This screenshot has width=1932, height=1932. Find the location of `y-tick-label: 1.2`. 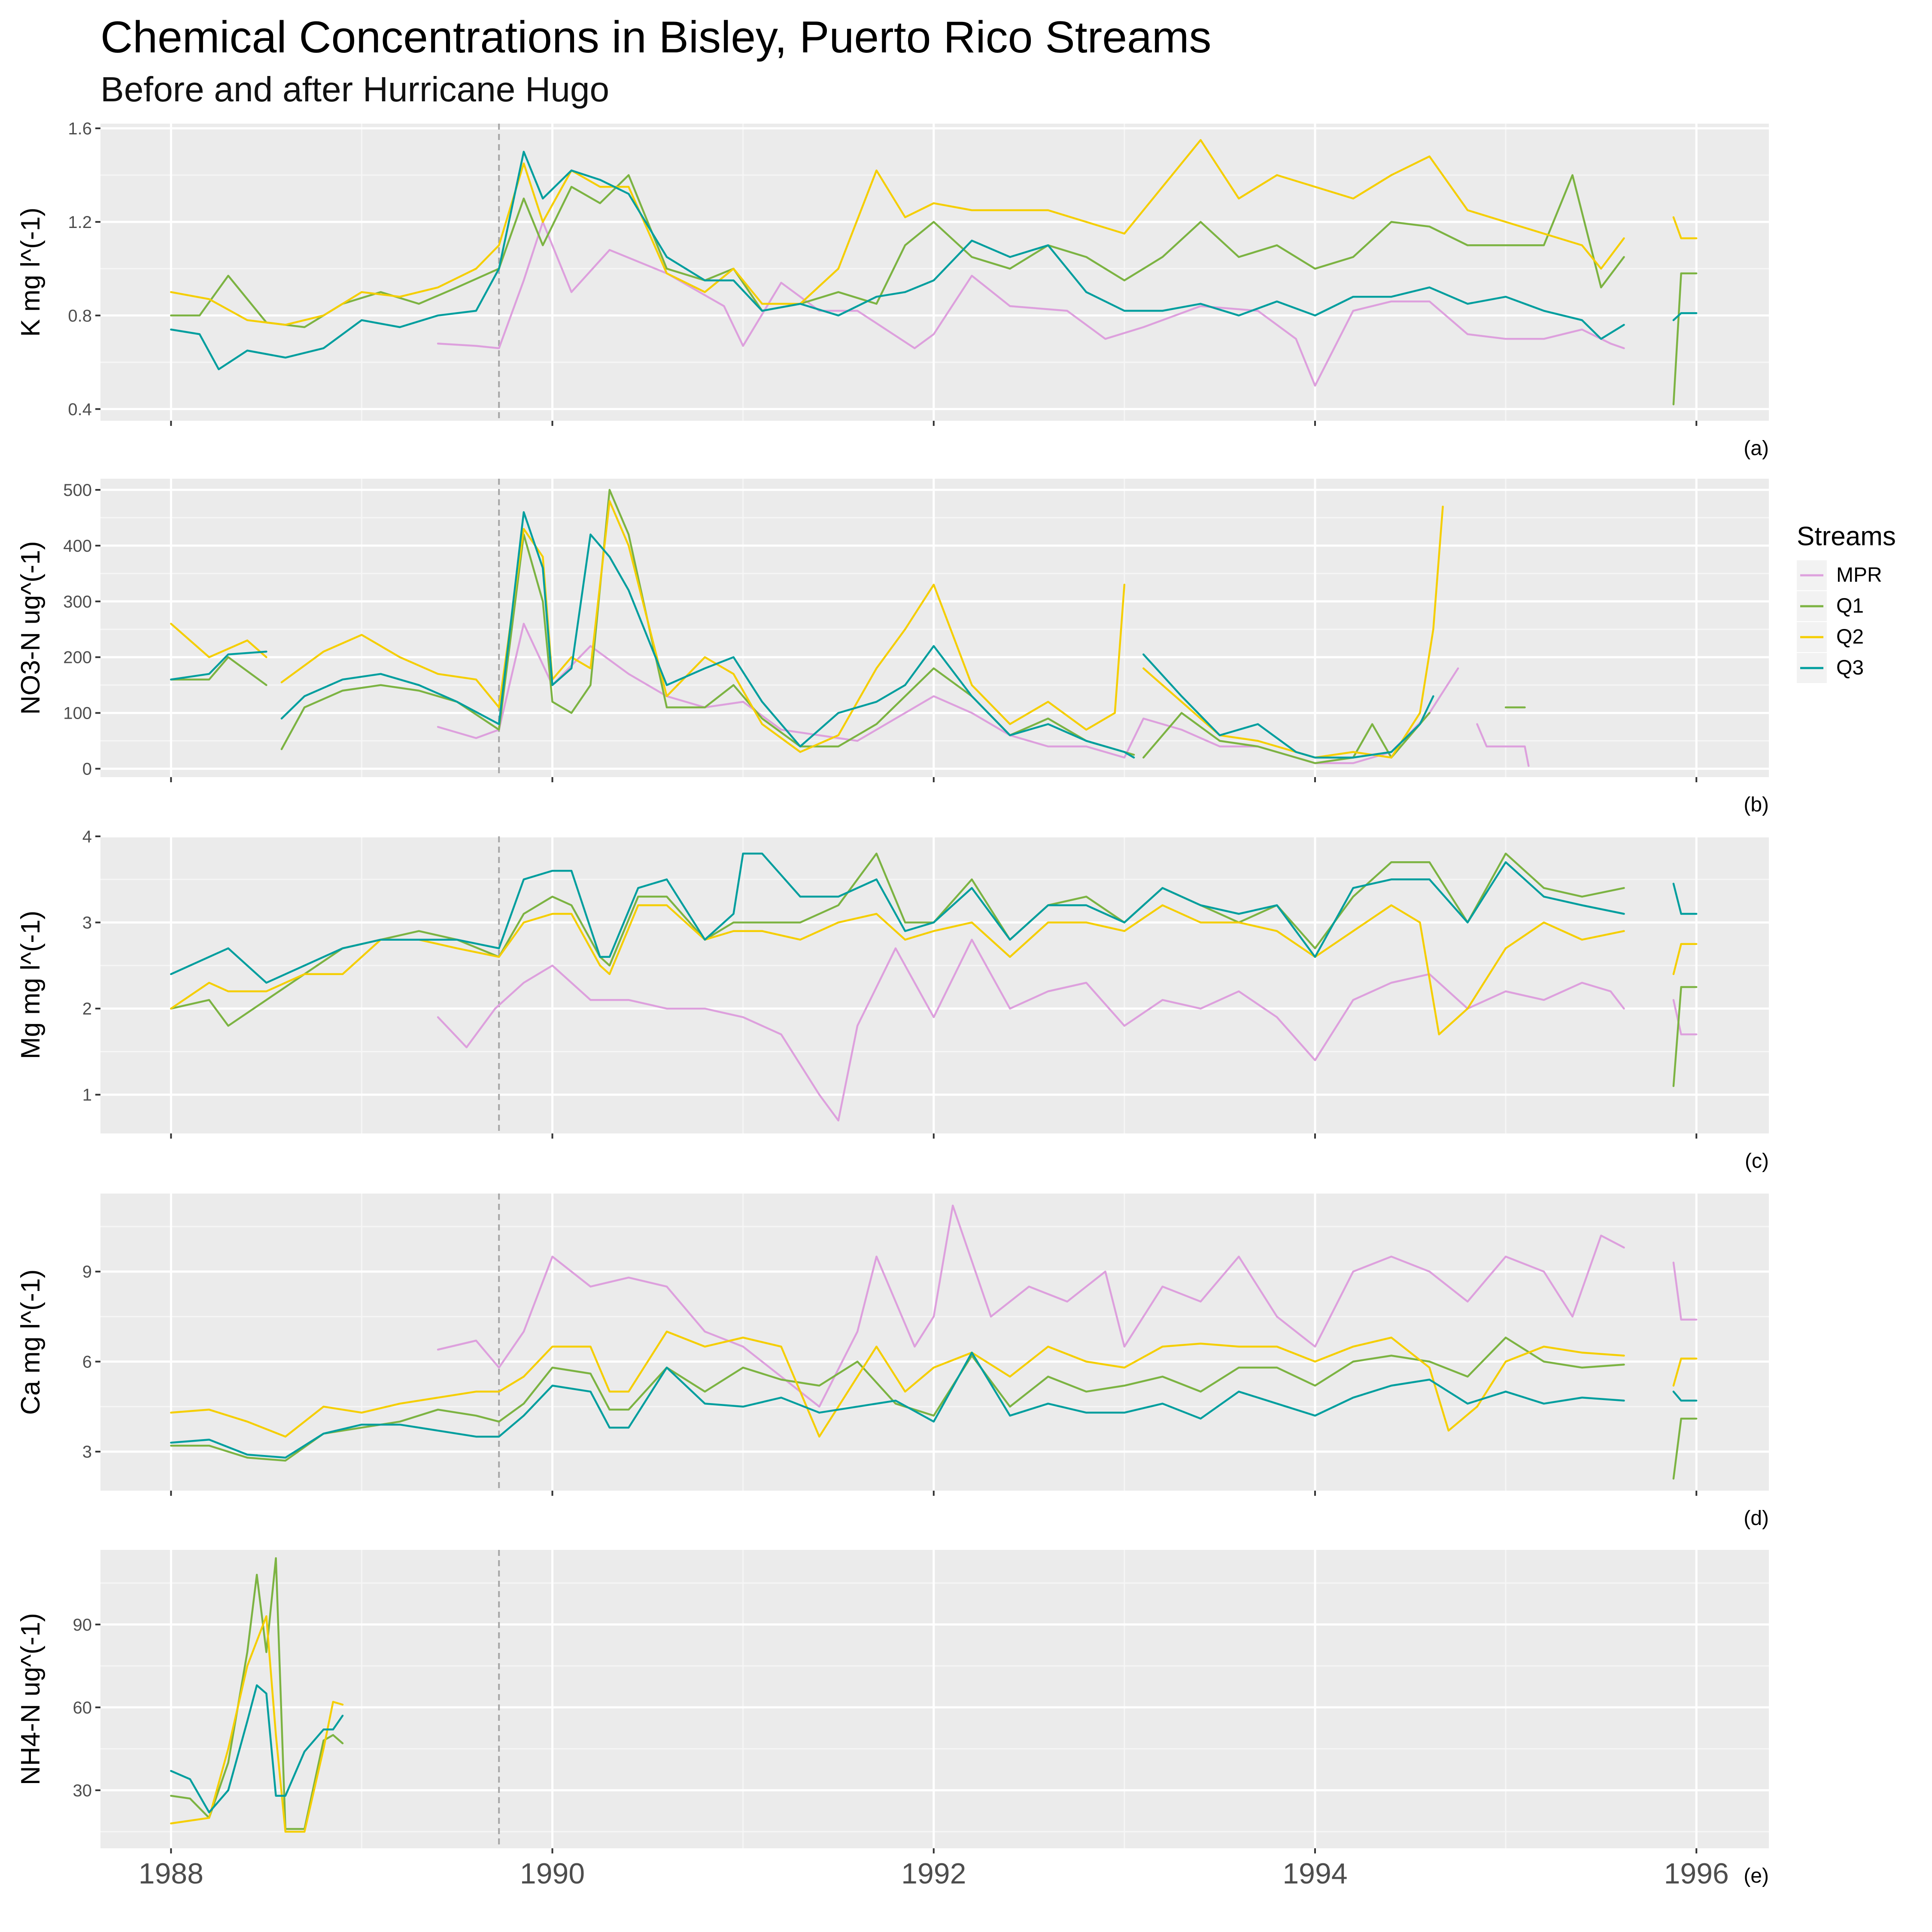

y-tick-label: 1.2 is located at coordinates (80, 222).